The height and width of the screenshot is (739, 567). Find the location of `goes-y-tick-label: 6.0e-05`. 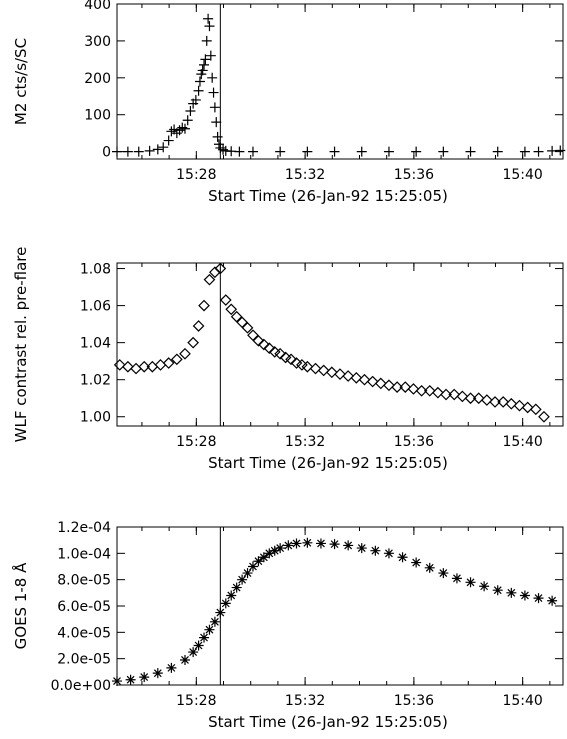

goes-y-tick-label: 6.0e-05 is located at coordinates (84, 607).